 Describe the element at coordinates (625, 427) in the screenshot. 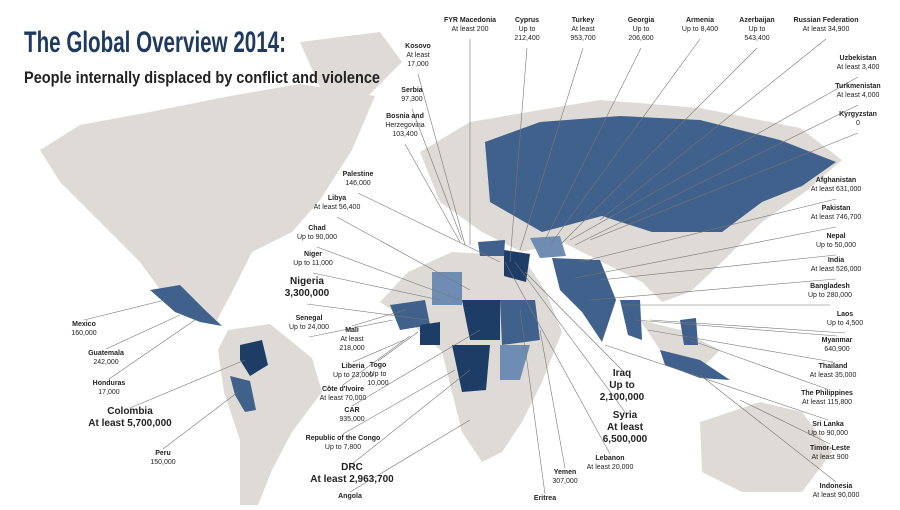

I see `country-label: Syria At least 6,500,000` at that location.